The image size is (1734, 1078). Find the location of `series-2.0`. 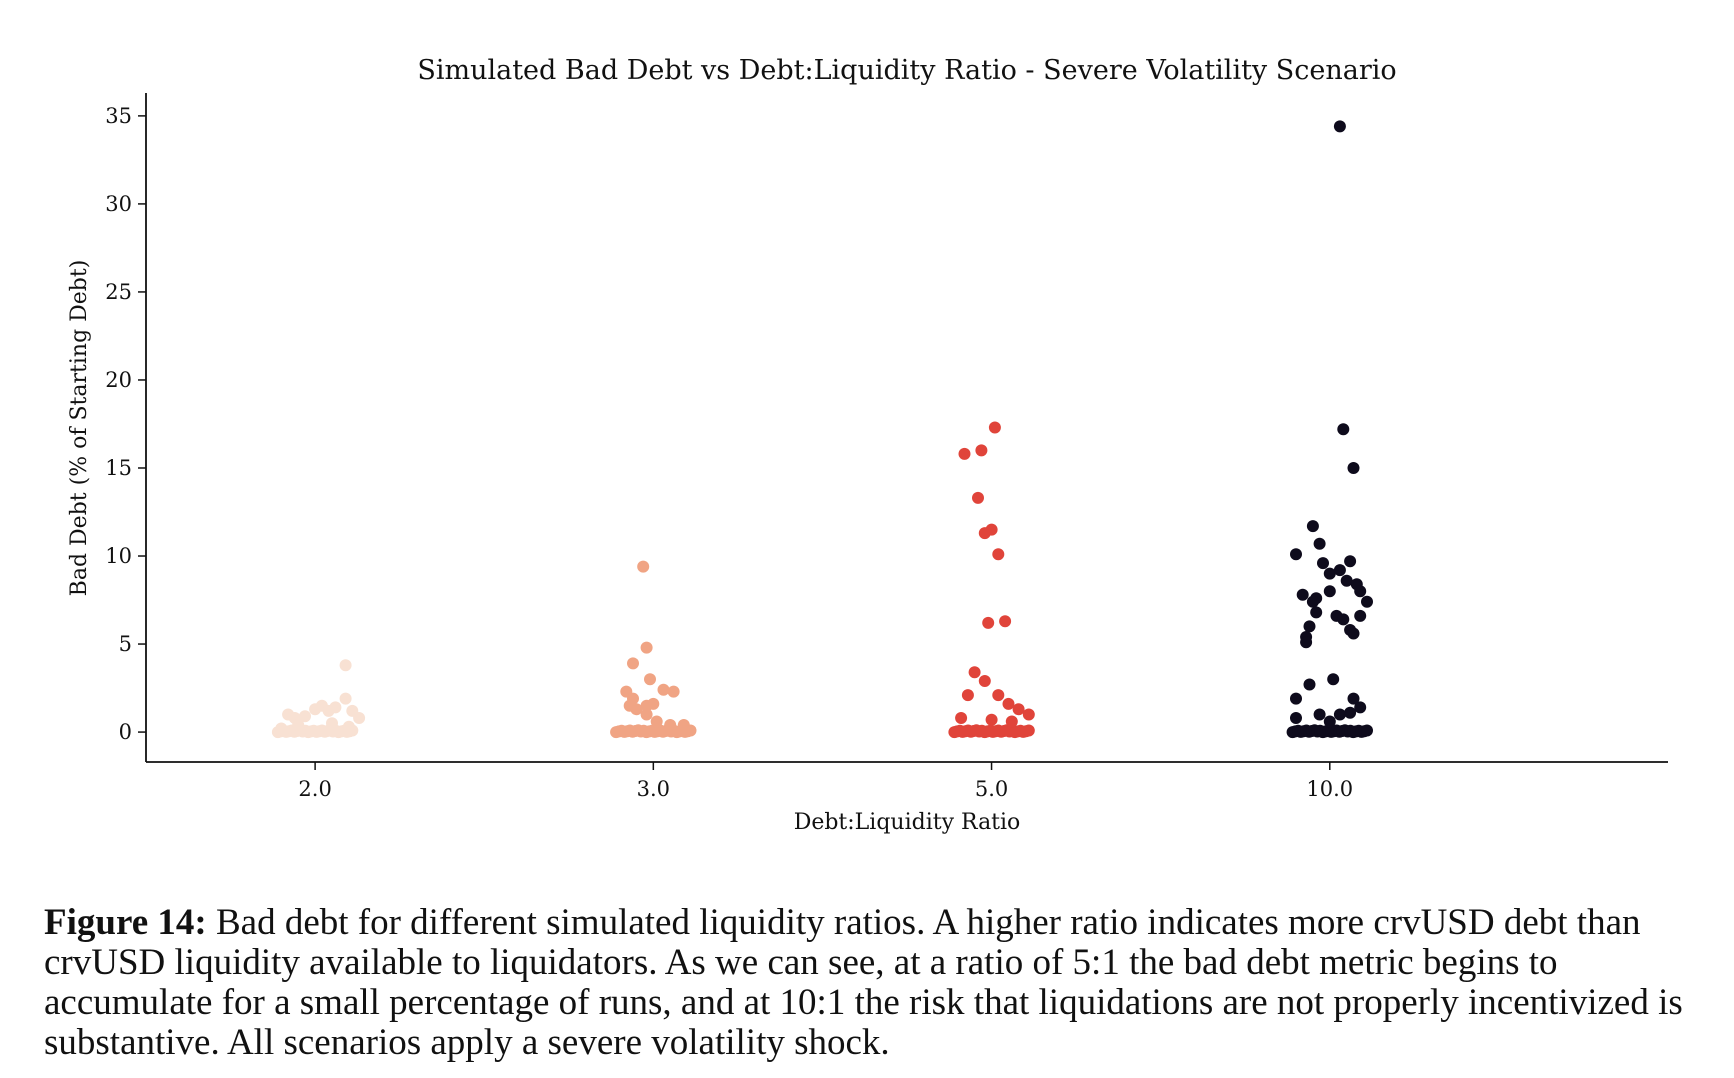

series-2.0 is located at coordinates (318, 699).